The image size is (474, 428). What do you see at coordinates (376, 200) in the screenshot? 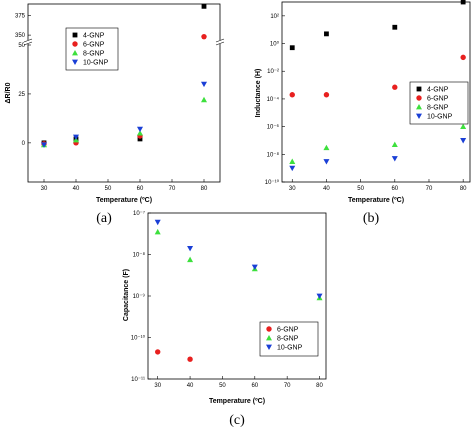
I see `panel-b-xlabel: Temperature (ºC)` at bounding box center [376, 200].